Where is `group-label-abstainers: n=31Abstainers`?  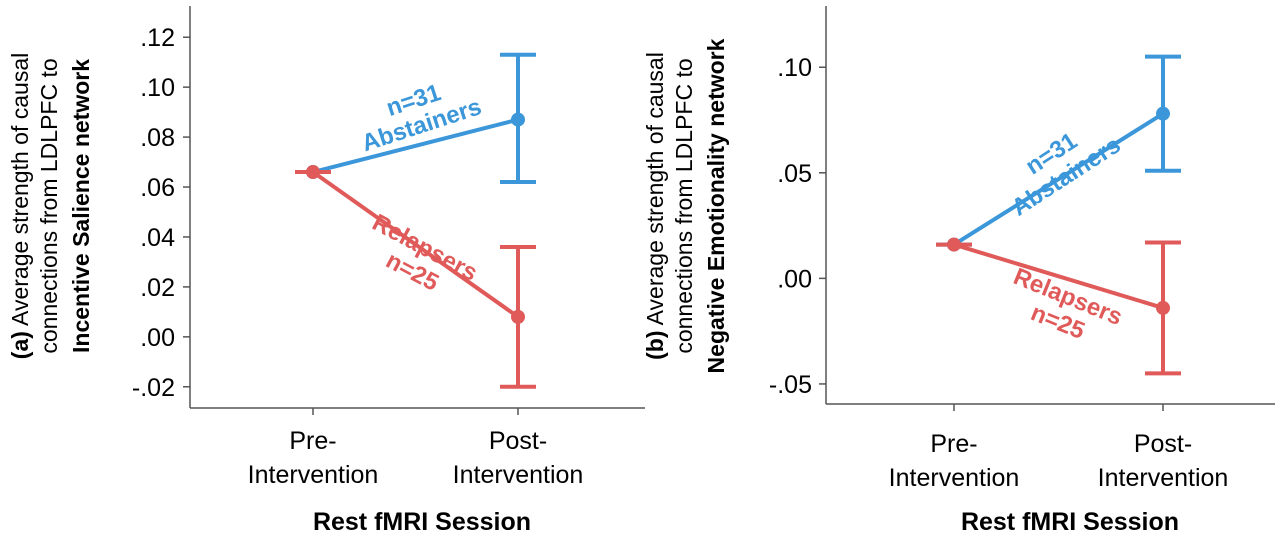 group-label-abstainers: n=31Abstainers is located at coordinates (1058, 165).